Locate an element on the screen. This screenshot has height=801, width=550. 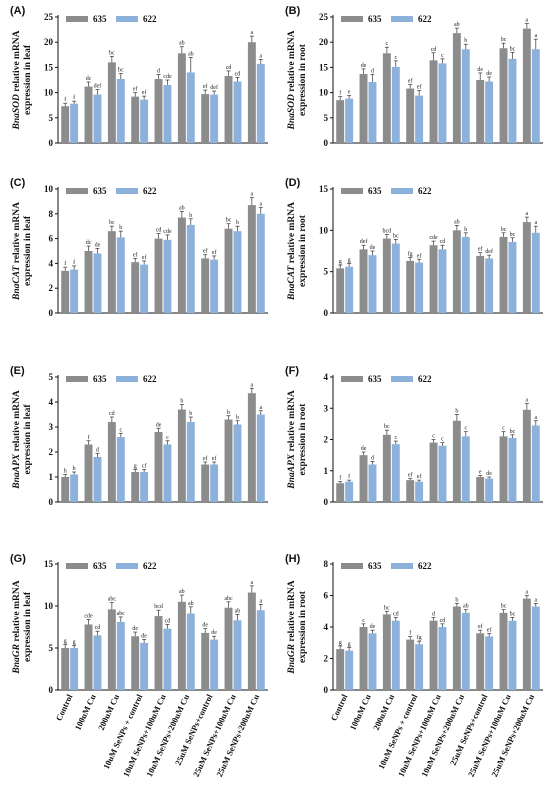
y-axis-label-2: expression in root is located at coordinates (303, 439).